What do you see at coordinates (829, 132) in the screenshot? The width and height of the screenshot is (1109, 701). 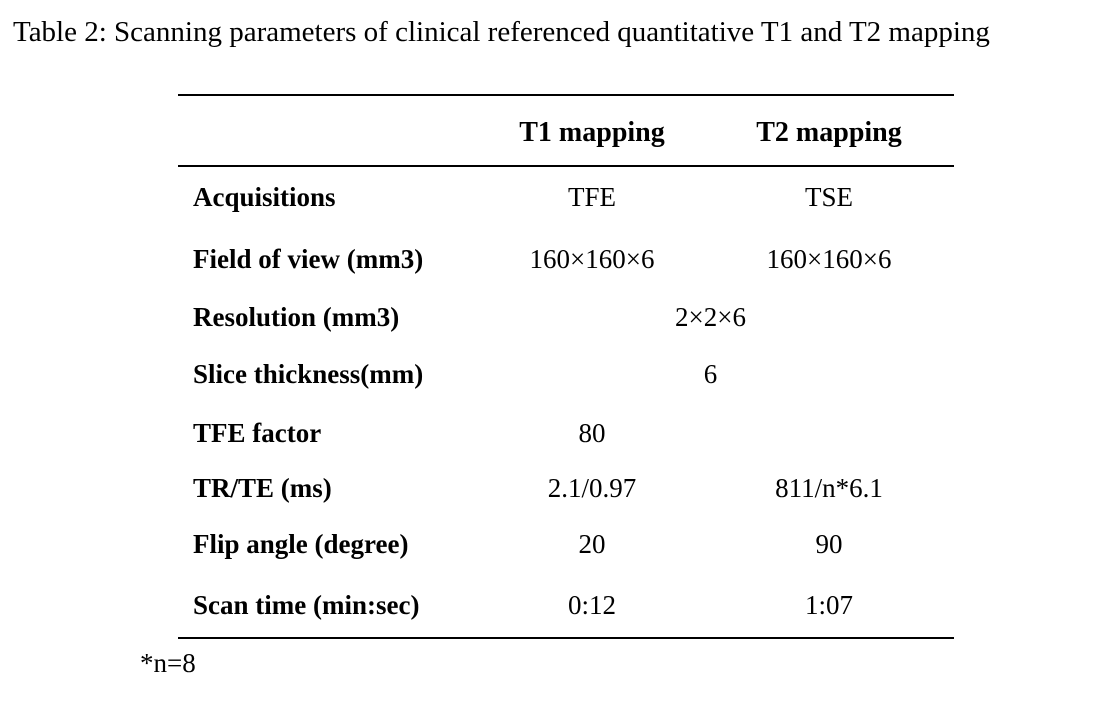 I see `header-t2-mapping: T2 mapping` at bounding box center [829, 132].